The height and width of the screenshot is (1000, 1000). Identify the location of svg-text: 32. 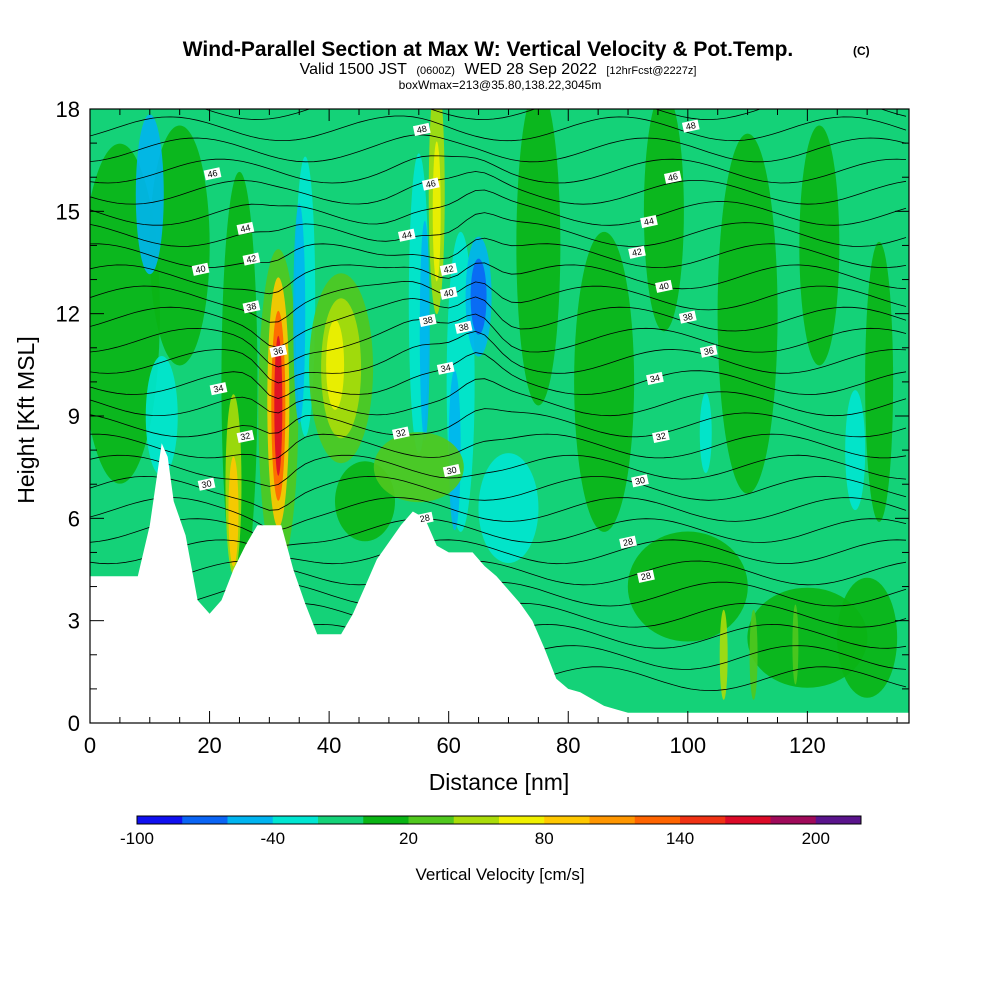
(401, 433).